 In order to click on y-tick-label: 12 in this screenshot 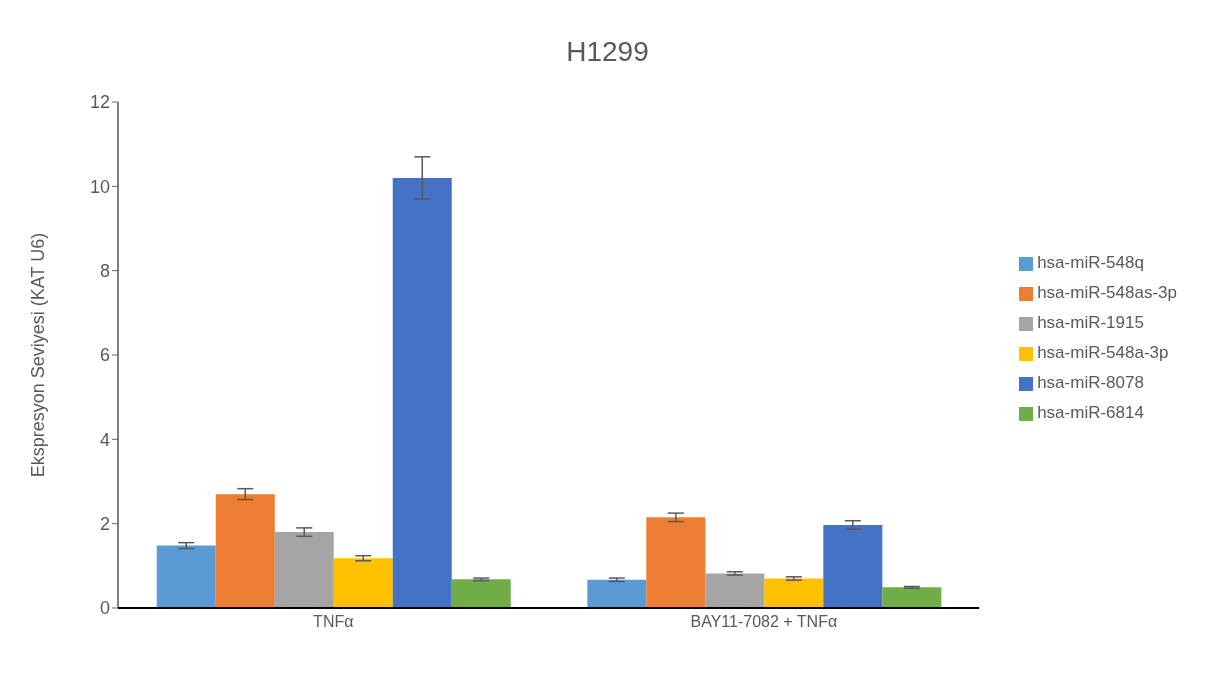, I will do `click(99, 102)`.